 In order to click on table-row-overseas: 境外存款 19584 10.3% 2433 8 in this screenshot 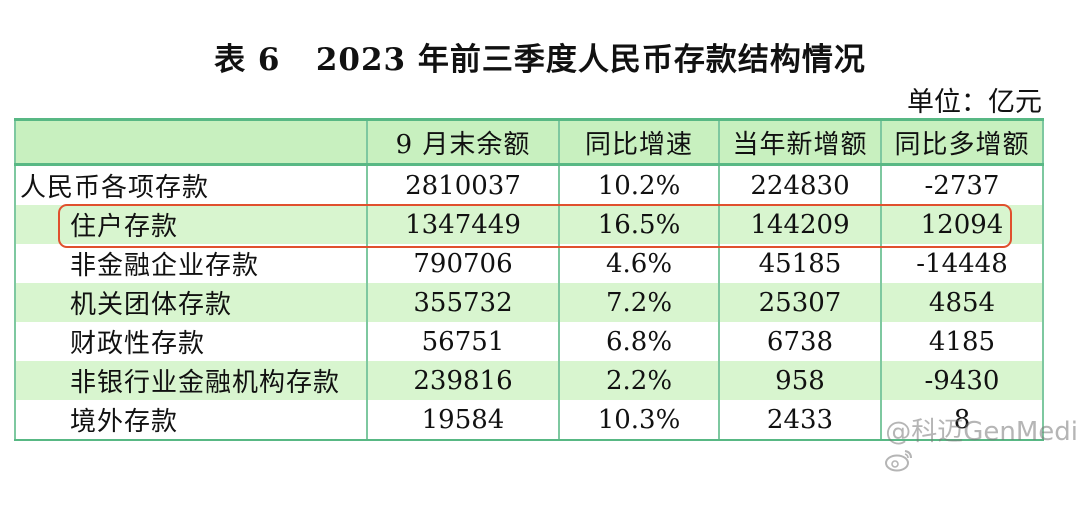, I will do `click(529, 420)`.